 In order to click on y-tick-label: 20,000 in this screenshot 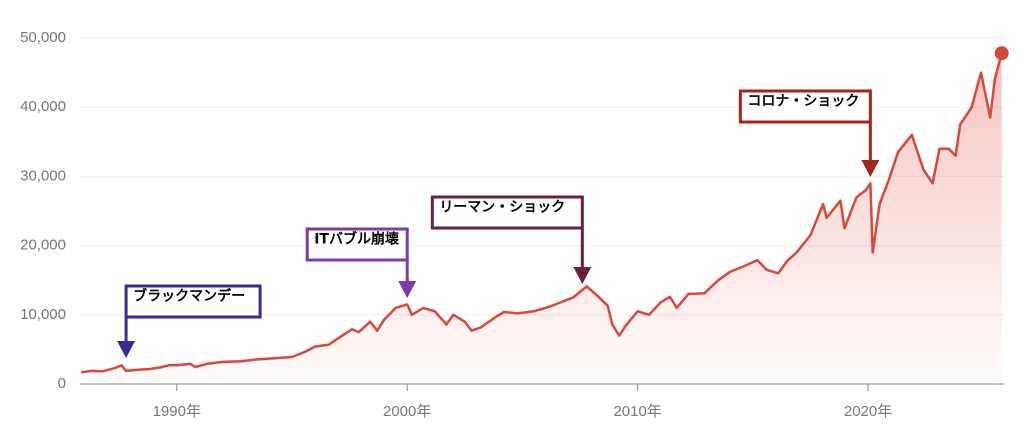, I will do `click(43, 245)`.